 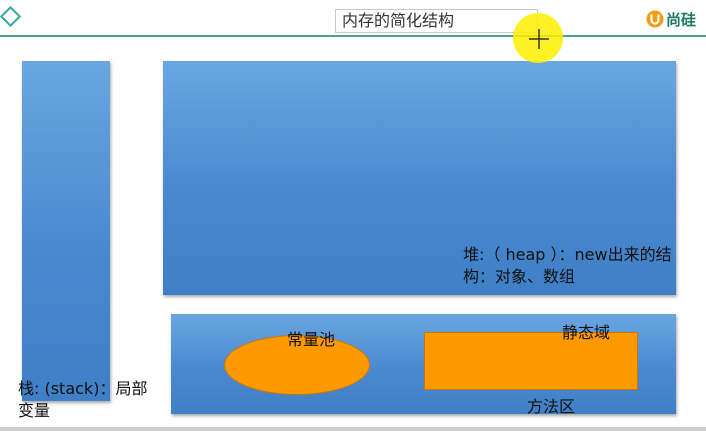 I want to click on stack-label: 栈: (stack)：局部变量, so click(x=83, y=399).